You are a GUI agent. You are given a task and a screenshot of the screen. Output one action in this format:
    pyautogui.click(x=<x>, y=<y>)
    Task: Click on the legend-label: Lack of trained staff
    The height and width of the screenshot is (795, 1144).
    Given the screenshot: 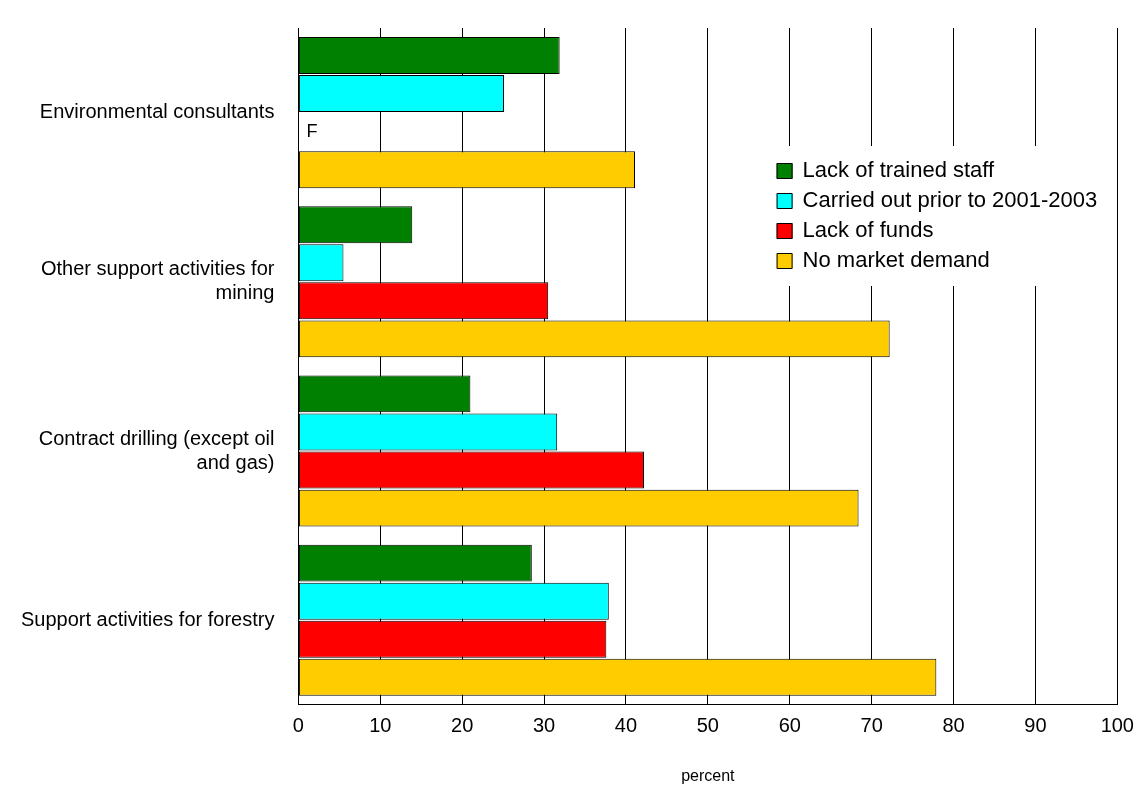 What is the action you would take?
    pyautogui.click(x=899, y=170)
    